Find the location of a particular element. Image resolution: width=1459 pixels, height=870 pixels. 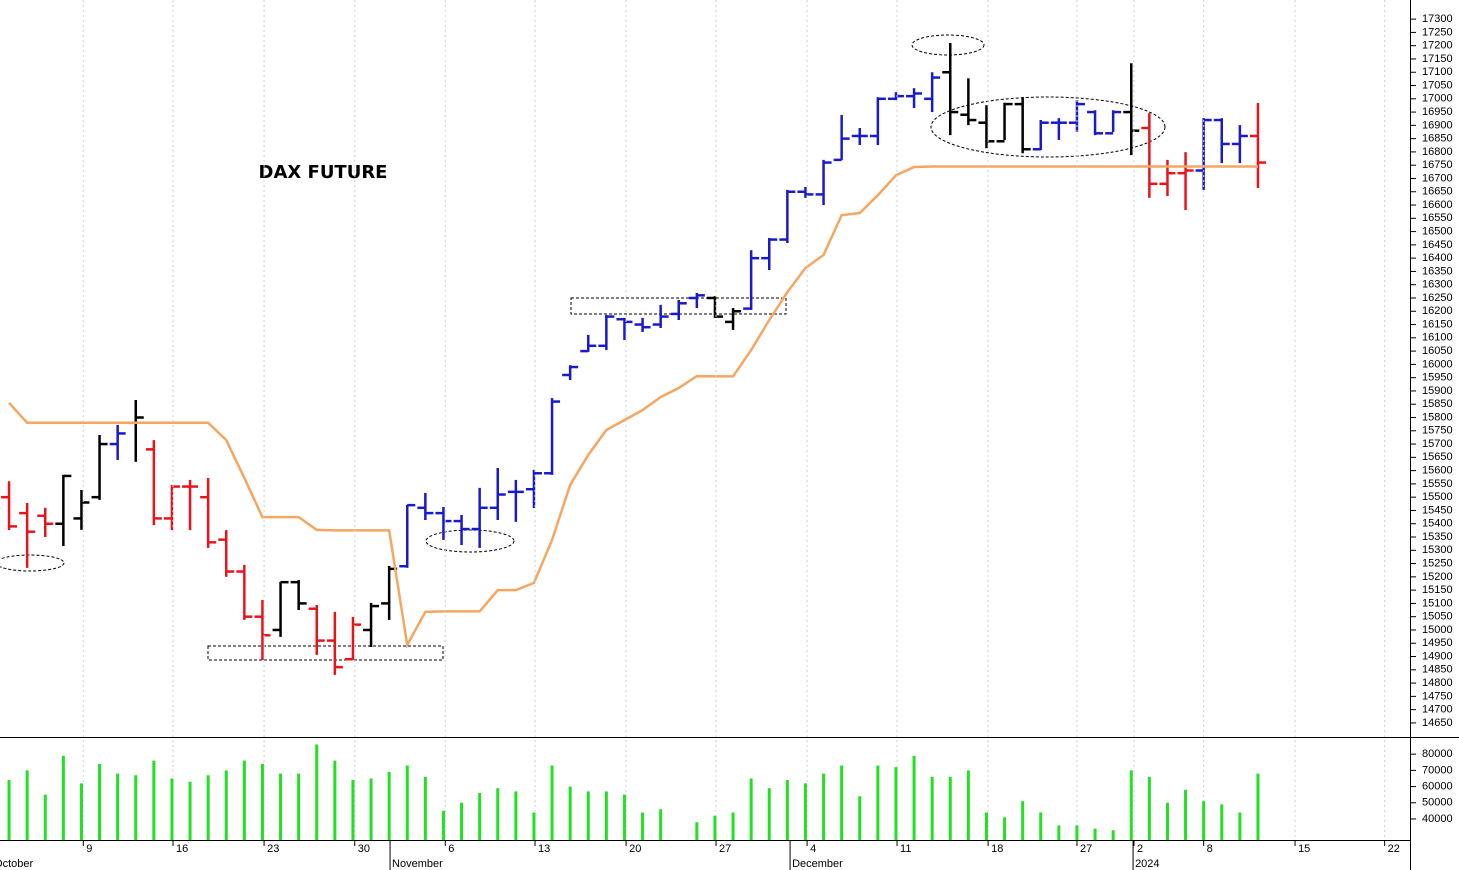

y-tick-label: 15400 is located at coordinates (1437, 524).